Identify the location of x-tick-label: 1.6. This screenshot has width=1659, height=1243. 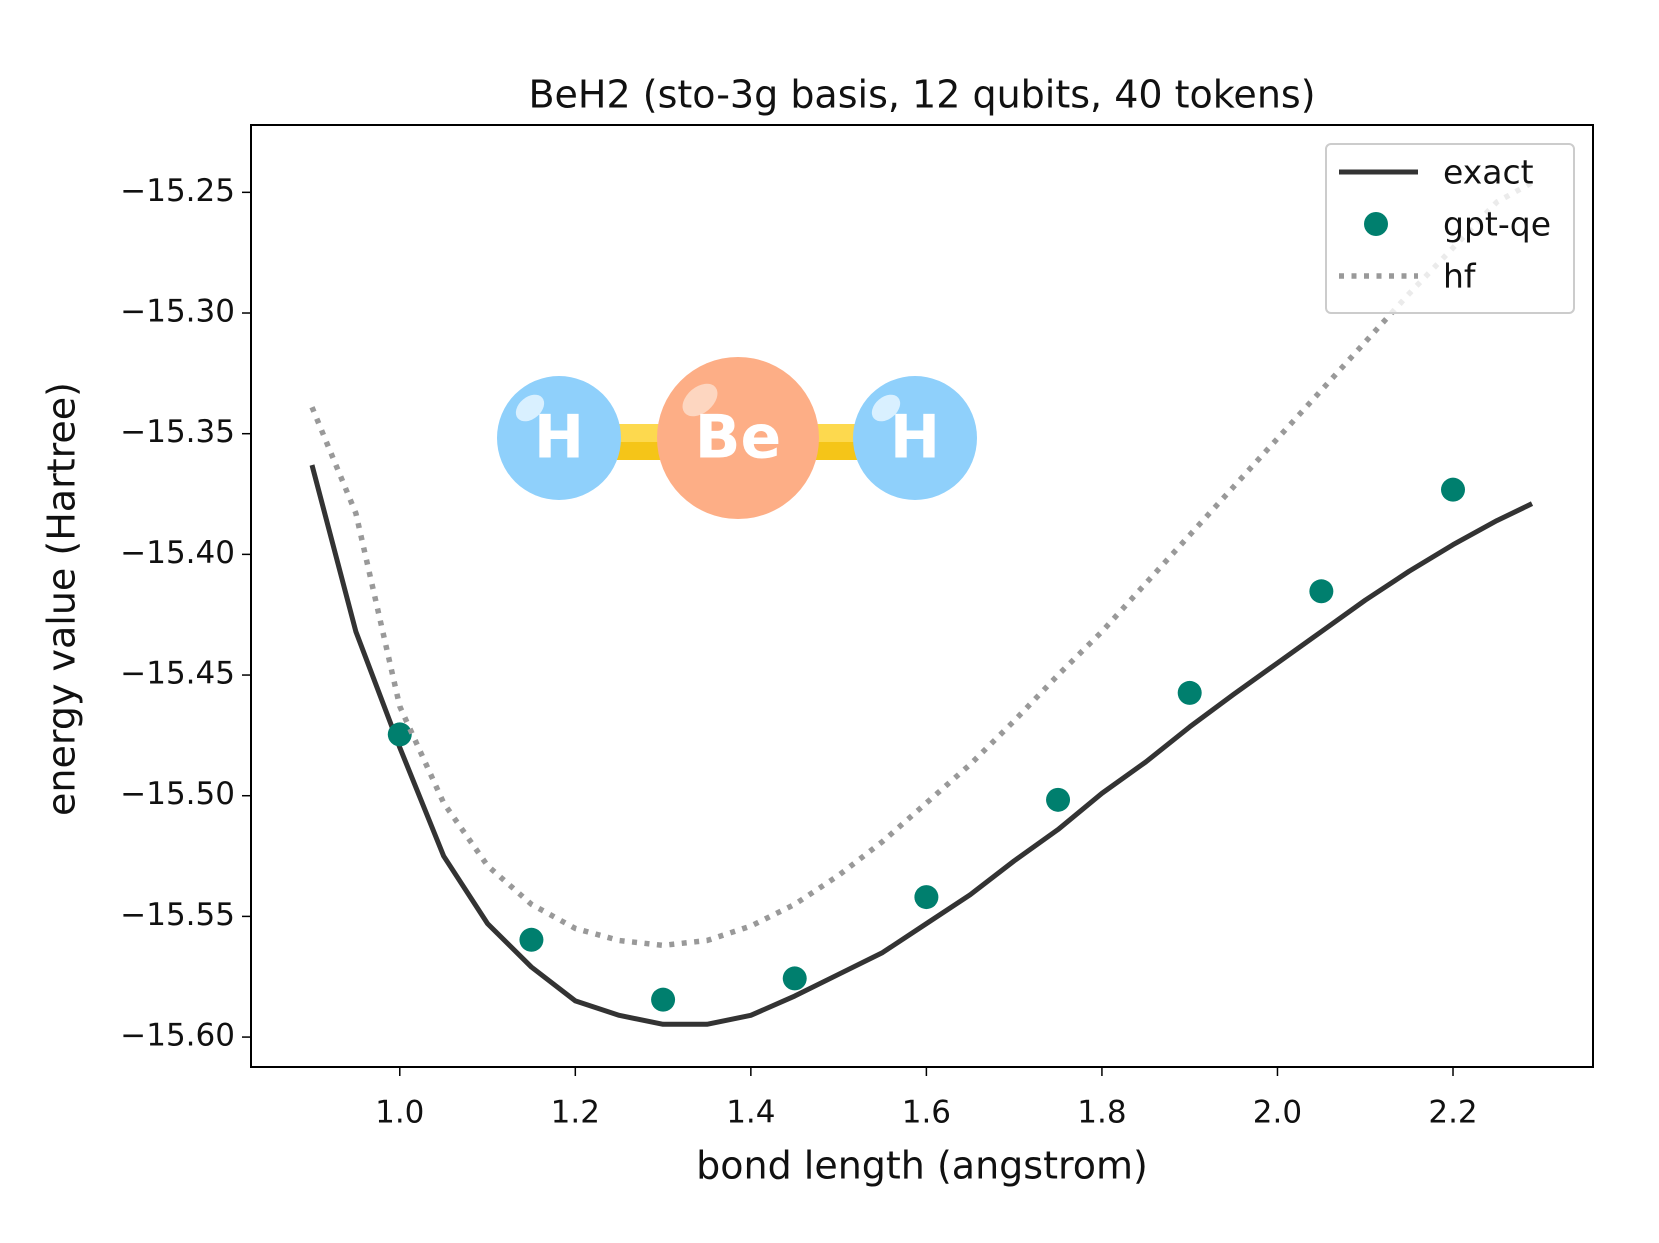
(926, 1113).